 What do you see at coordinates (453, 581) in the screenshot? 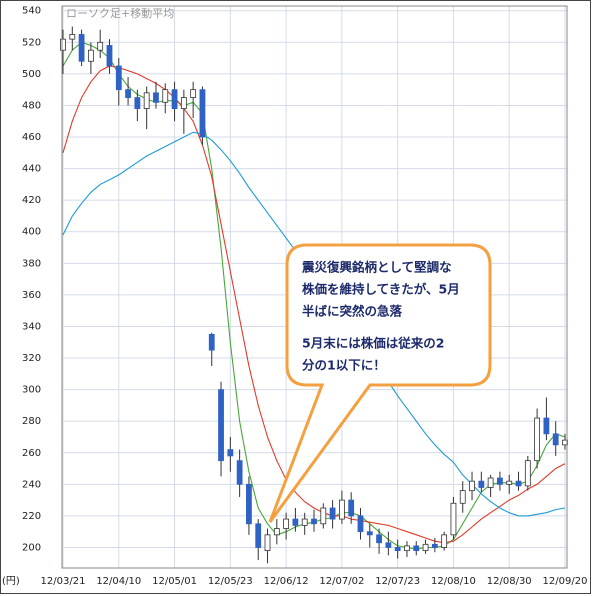
I see `x-tick-label: 12/08/10` at bounding box center [453, 581].